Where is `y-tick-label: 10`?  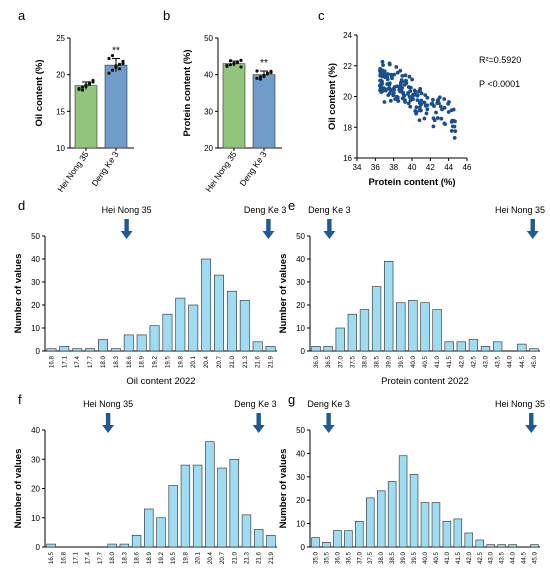 y-tick-label: 10 is located at coordinates (35, 328).